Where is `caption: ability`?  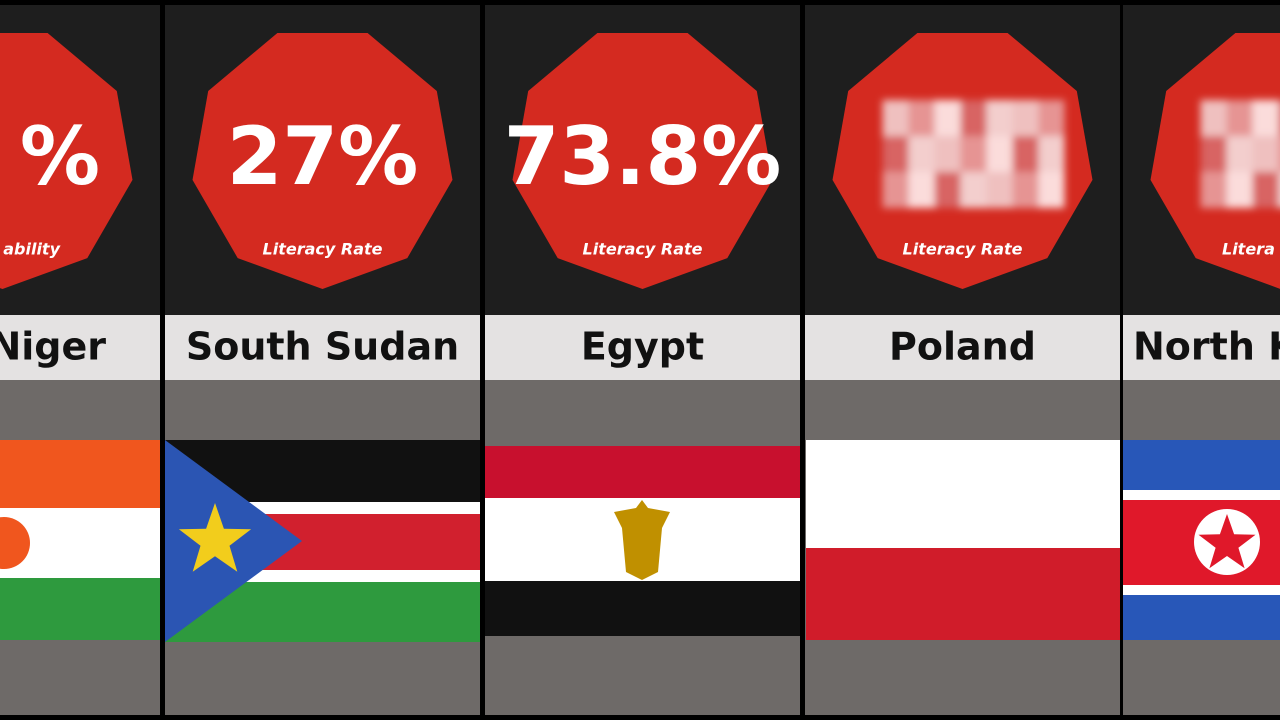
caption: ability is located at coordinates (31, 249).